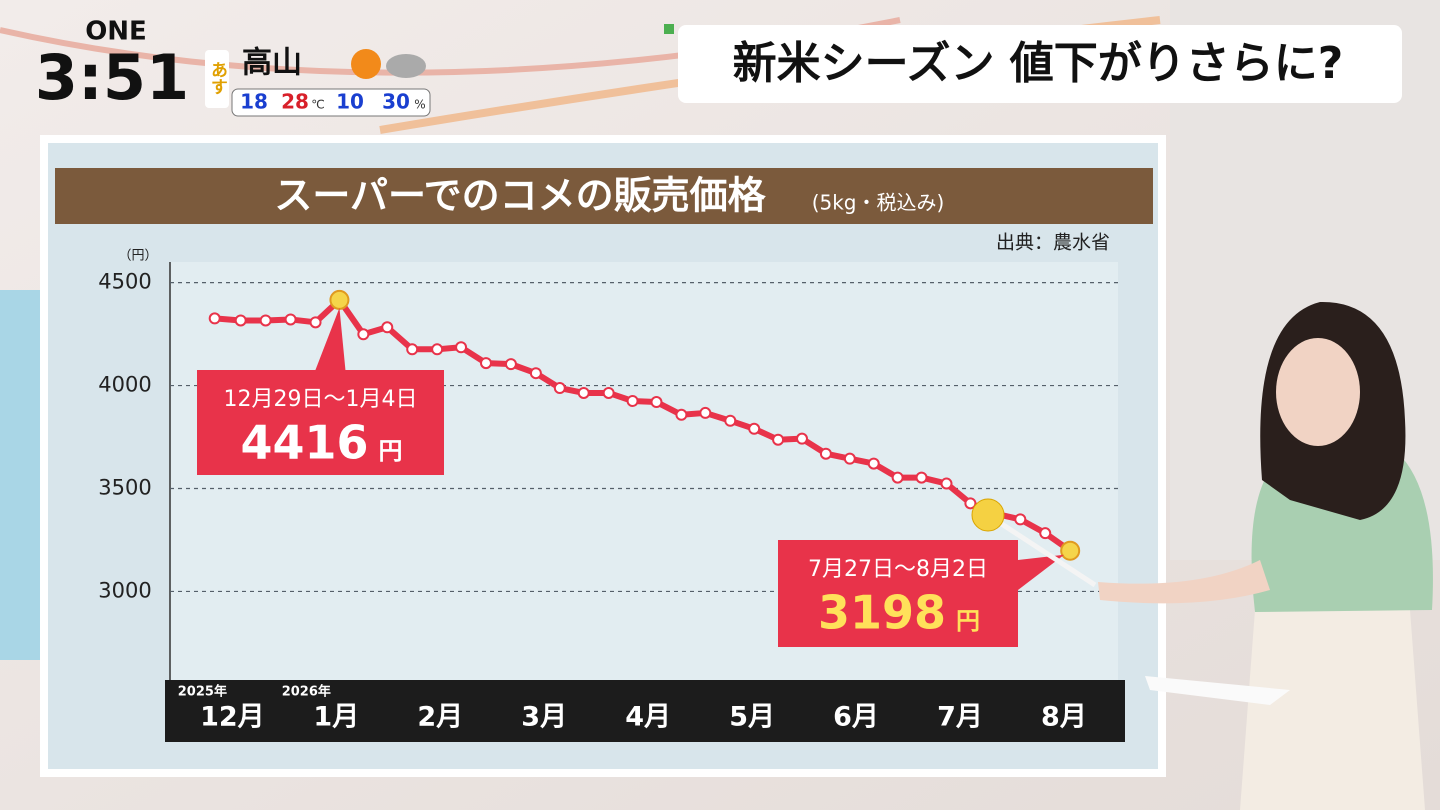 This screenshot has height=810, width=1440. What do you see at coordinates (124, 590) in the screenshot?
I see `y-tick-label: 3000` at bounding box center [124, 590].